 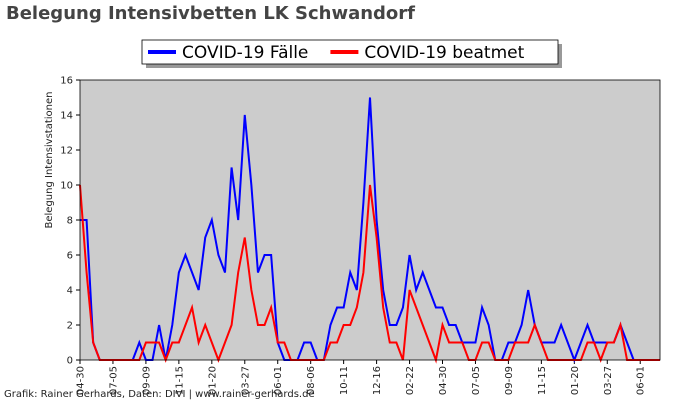 What do you see at coordinates (210, 13) in the screenshot?
I see `chart-title: Belegung Intensivbetten LK Schwandorf` at bounding box center [210, 13].